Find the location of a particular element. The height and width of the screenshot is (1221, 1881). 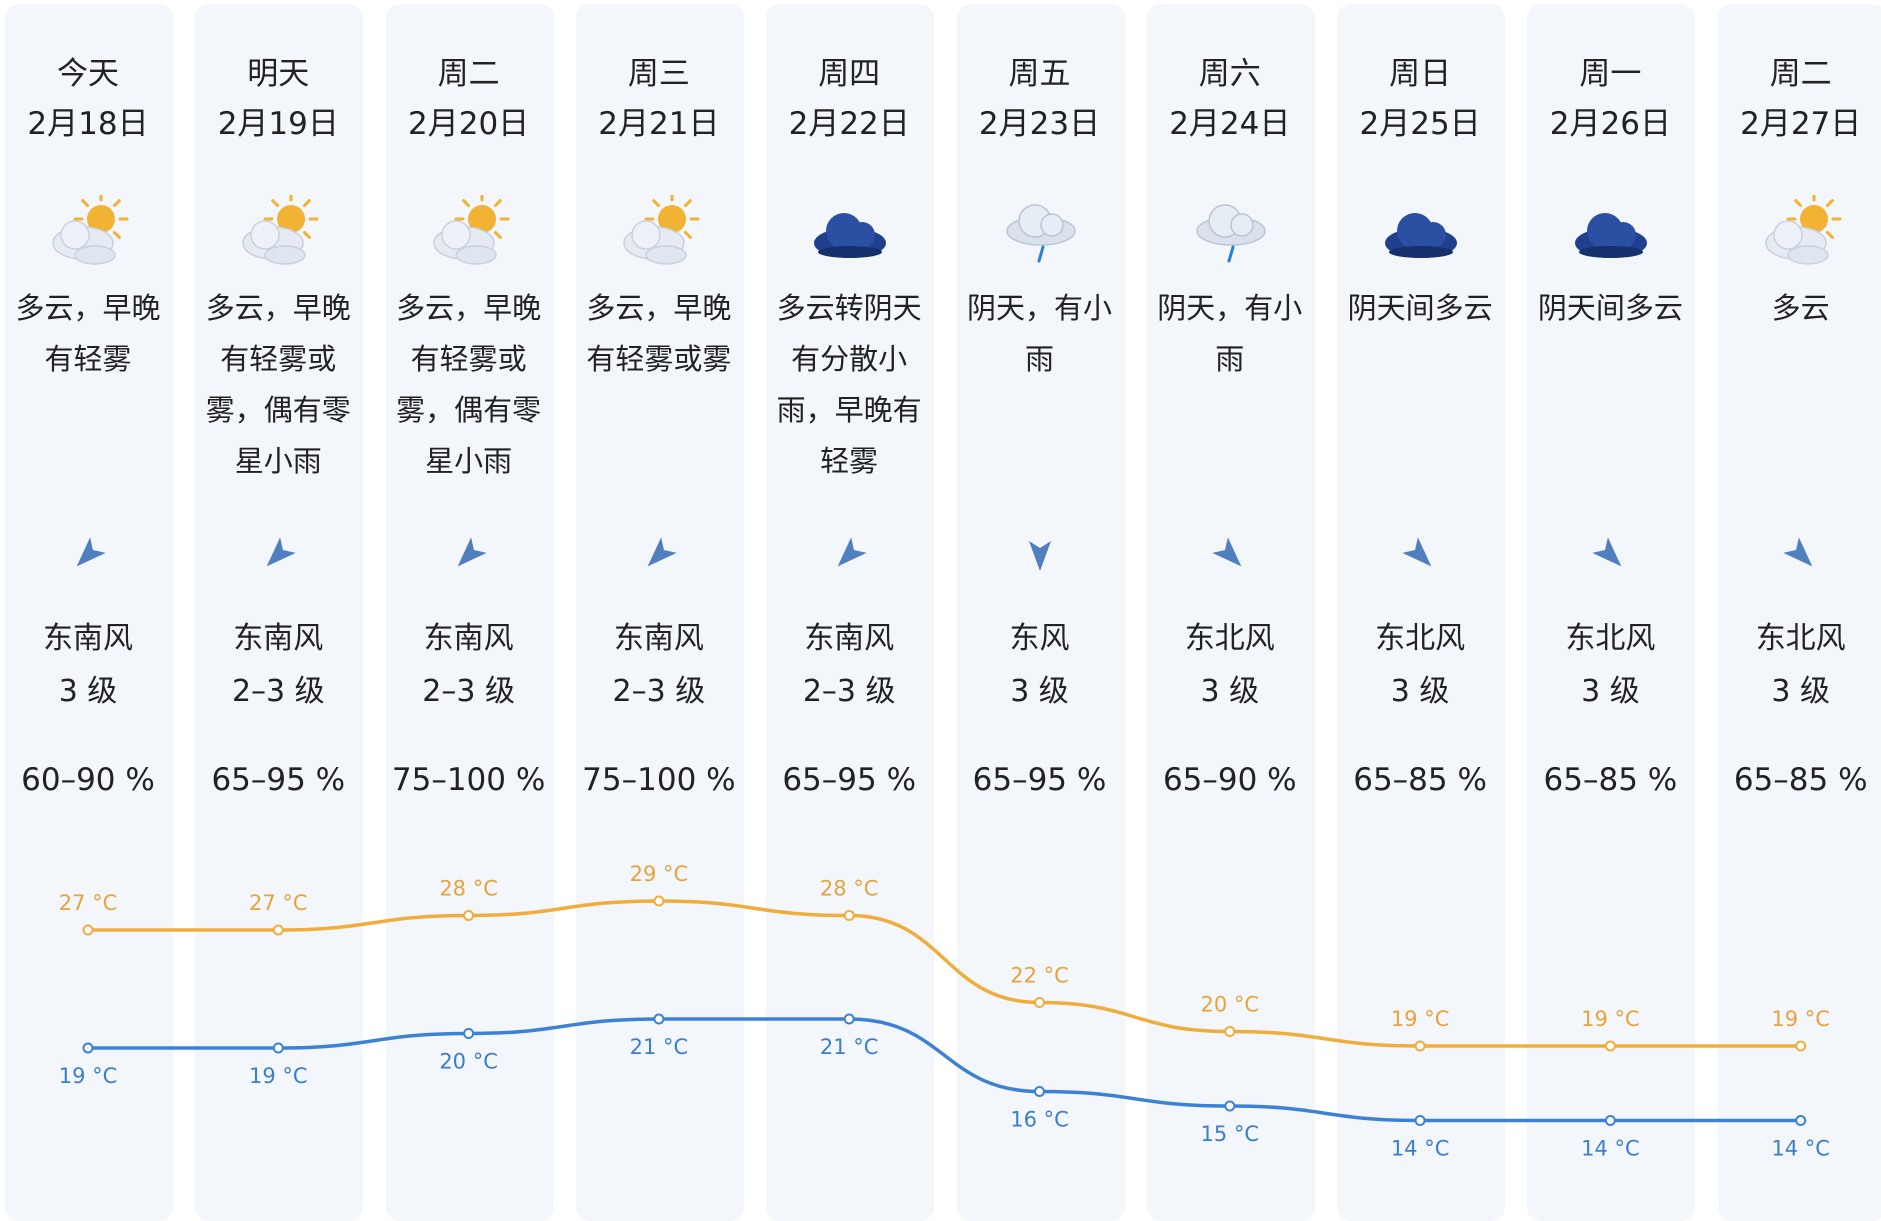

low-temp-label: 20 °C is located at coordinates (468, 1062).